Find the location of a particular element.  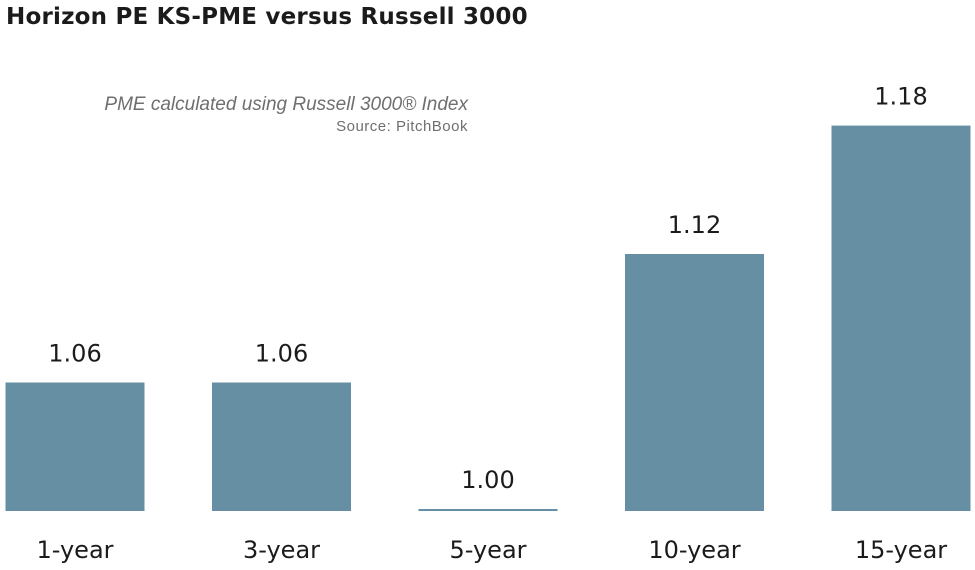

category-label-10-year: 10-year is located at coordinates (694, 550).